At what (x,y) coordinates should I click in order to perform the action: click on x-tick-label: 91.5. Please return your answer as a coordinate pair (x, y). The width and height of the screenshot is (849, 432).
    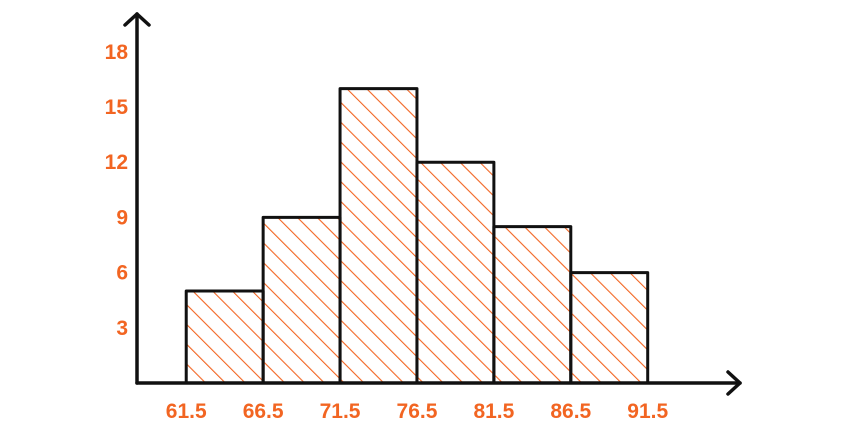
    Looking at the image, I should click on (647, 411).